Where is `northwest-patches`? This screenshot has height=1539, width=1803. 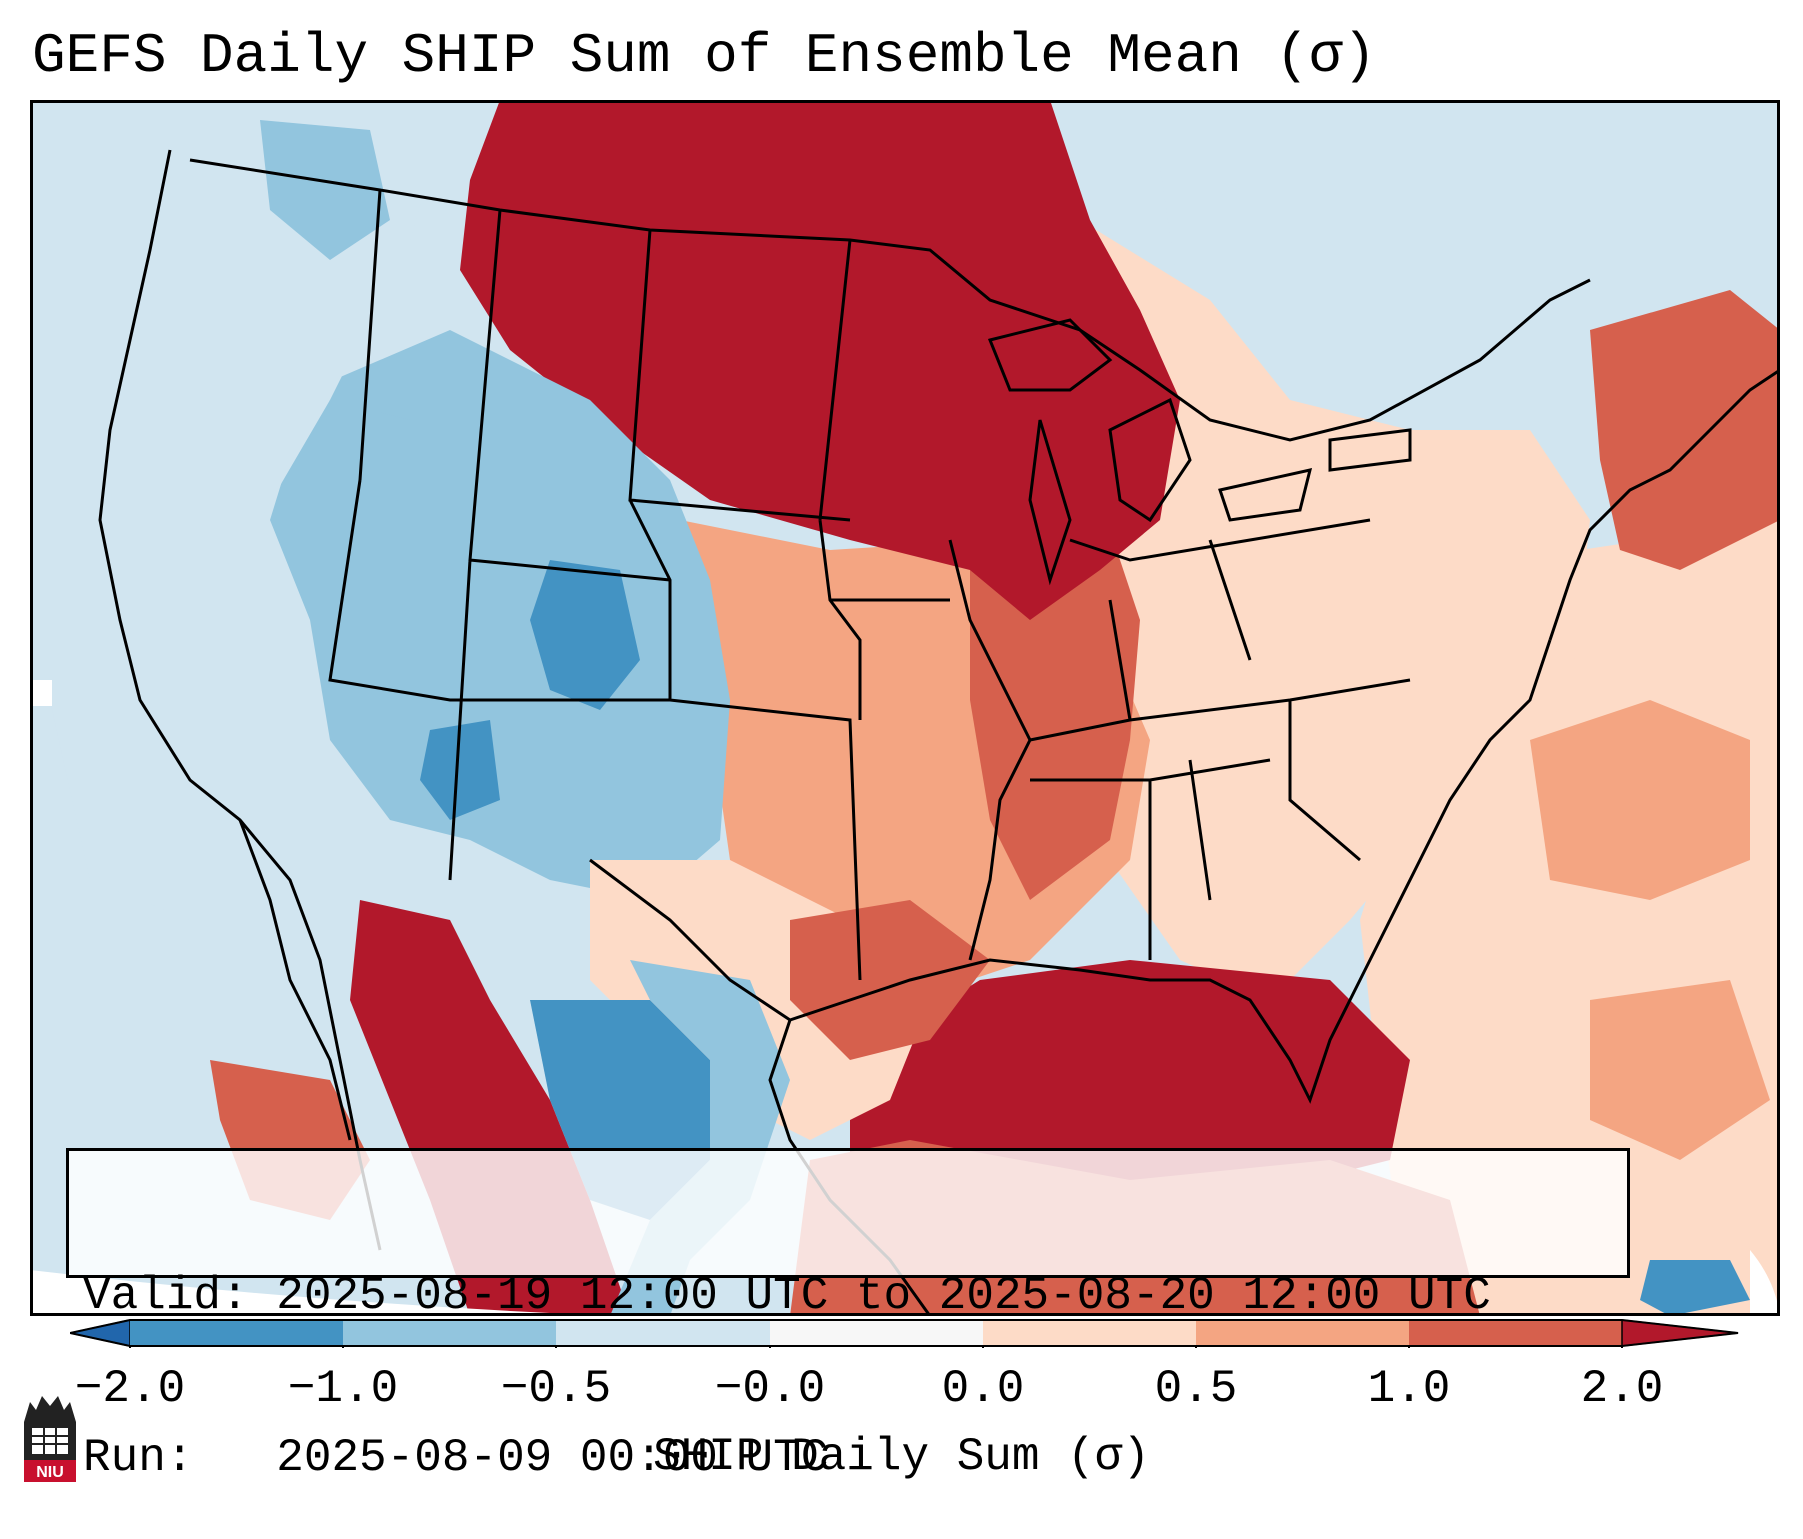 northwest-patches is located at coordinates (335, 320).